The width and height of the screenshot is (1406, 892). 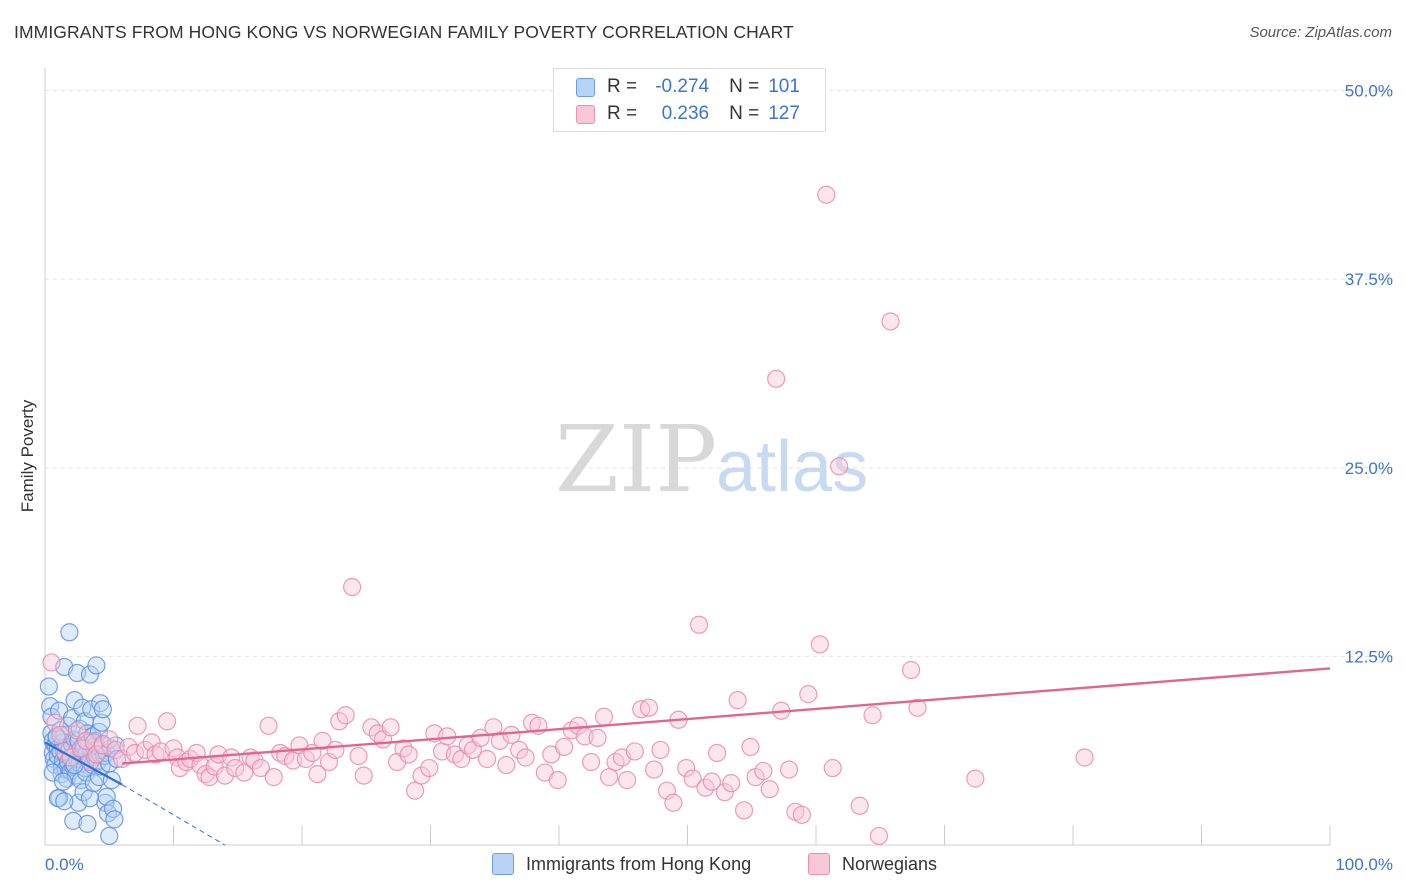 I want to click on x-tick-label: 100.0%, so click(x=1364, y=864).